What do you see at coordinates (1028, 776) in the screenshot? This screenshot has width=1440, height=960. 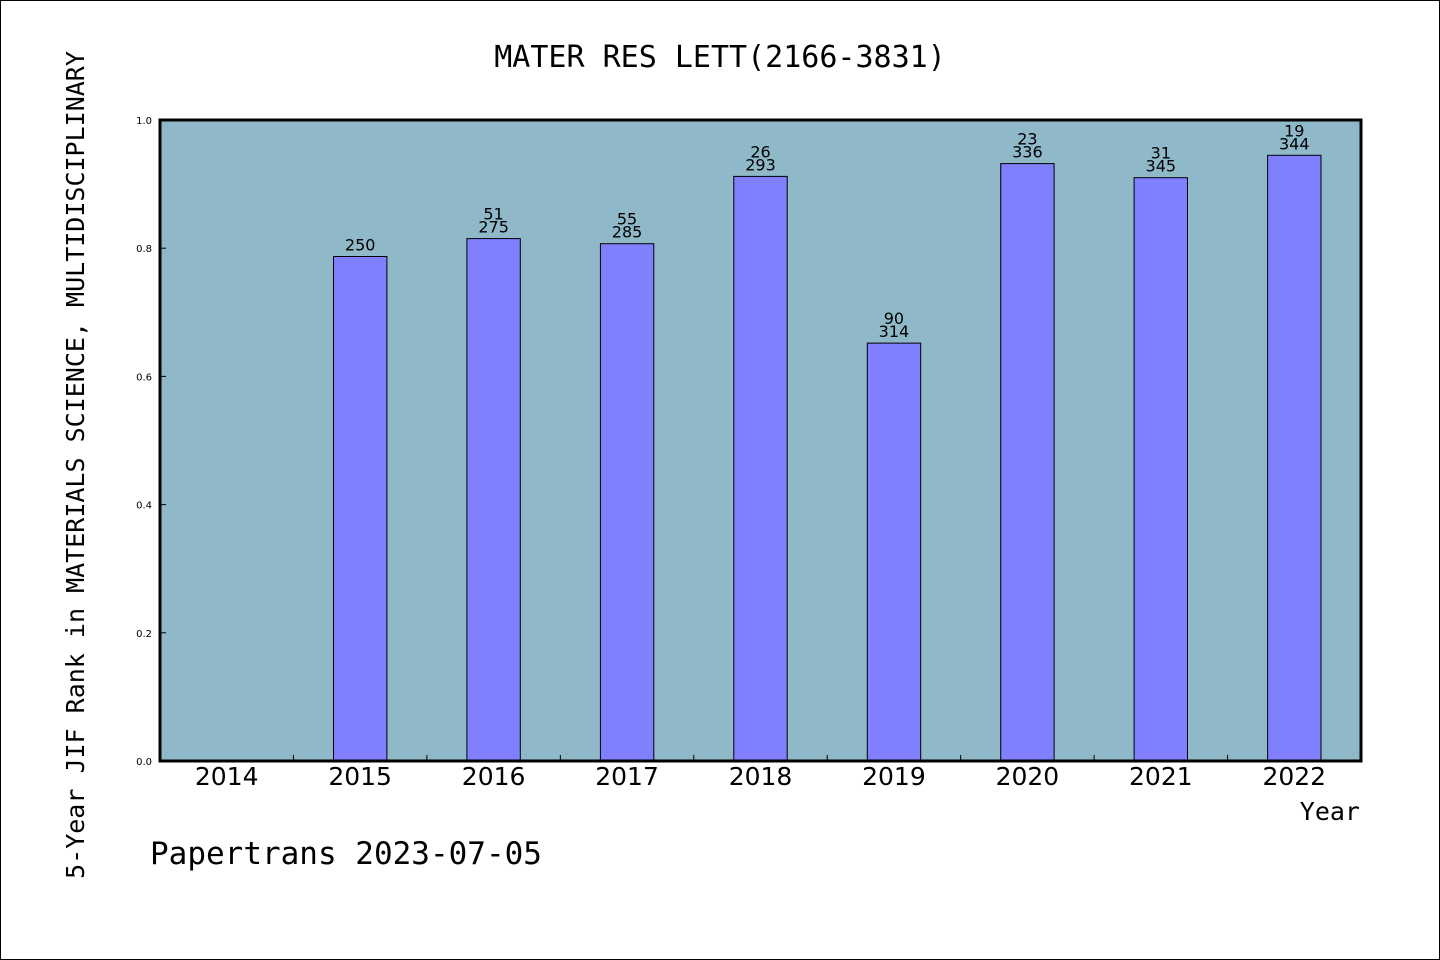 I see `x-tick-label-2020: 2020` at bounding box center [1028, 776].